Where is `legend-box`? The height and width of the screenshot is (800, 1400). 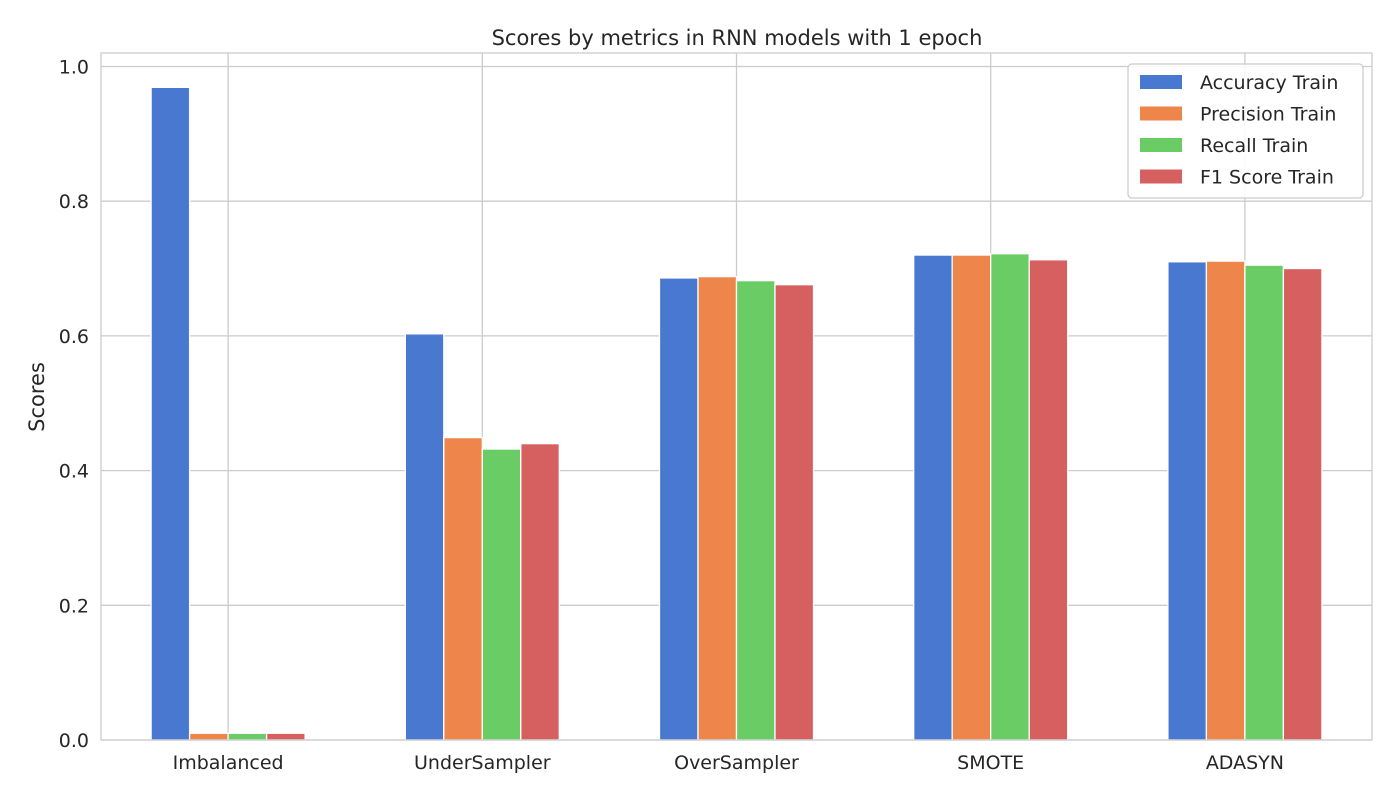
legend-box is located at coordinates (1245, 131).